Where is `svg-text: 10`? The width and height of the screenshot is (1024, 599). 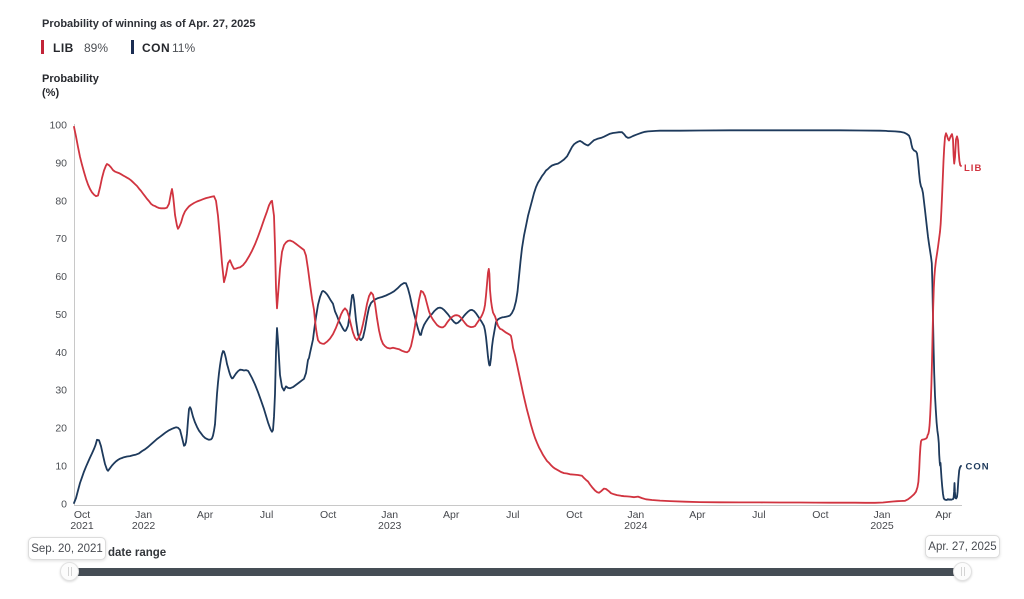 svg-text: 10 is located at coordinates (61, 466).